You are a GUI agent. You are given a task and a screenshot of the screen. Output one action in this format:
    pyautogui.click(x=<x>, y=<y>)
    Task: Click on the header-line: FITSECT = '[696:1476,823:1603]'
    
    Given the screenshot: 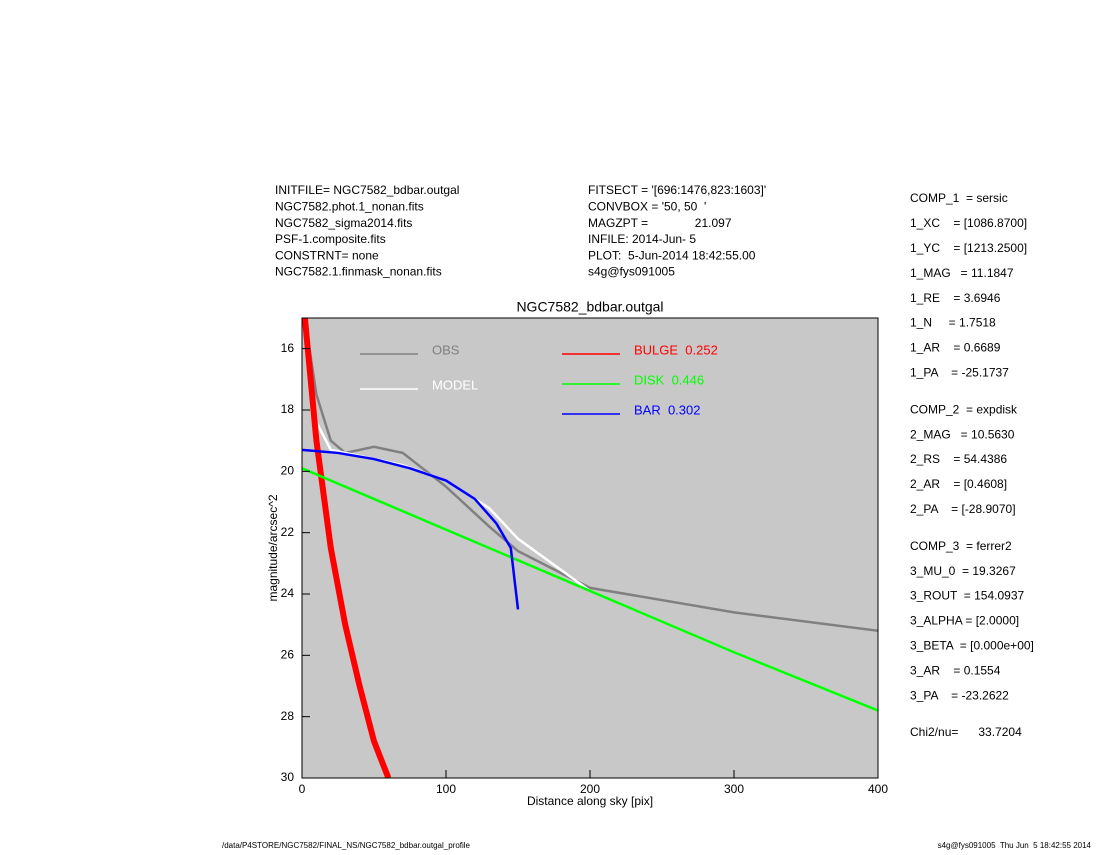 What is the action you would take?
    pyautogui.click(x=677, y=190)
    